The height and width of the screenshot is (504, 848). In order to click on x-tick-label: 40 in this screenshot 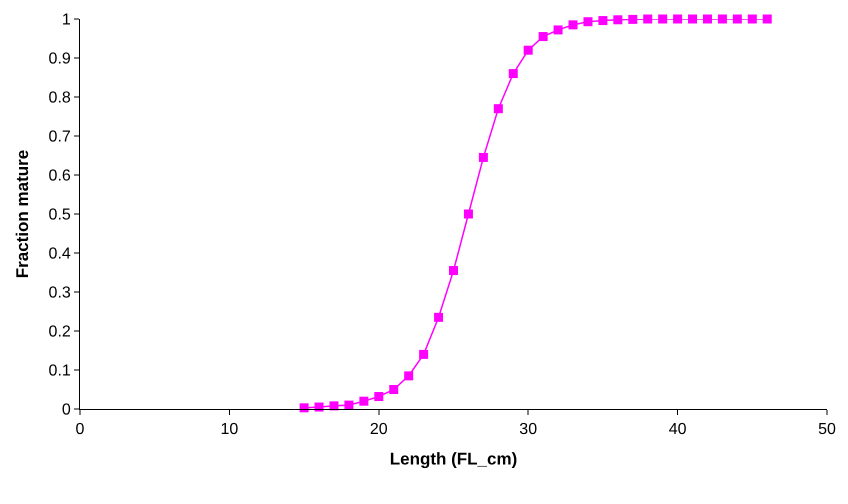, I will do `click(677, 429)`.